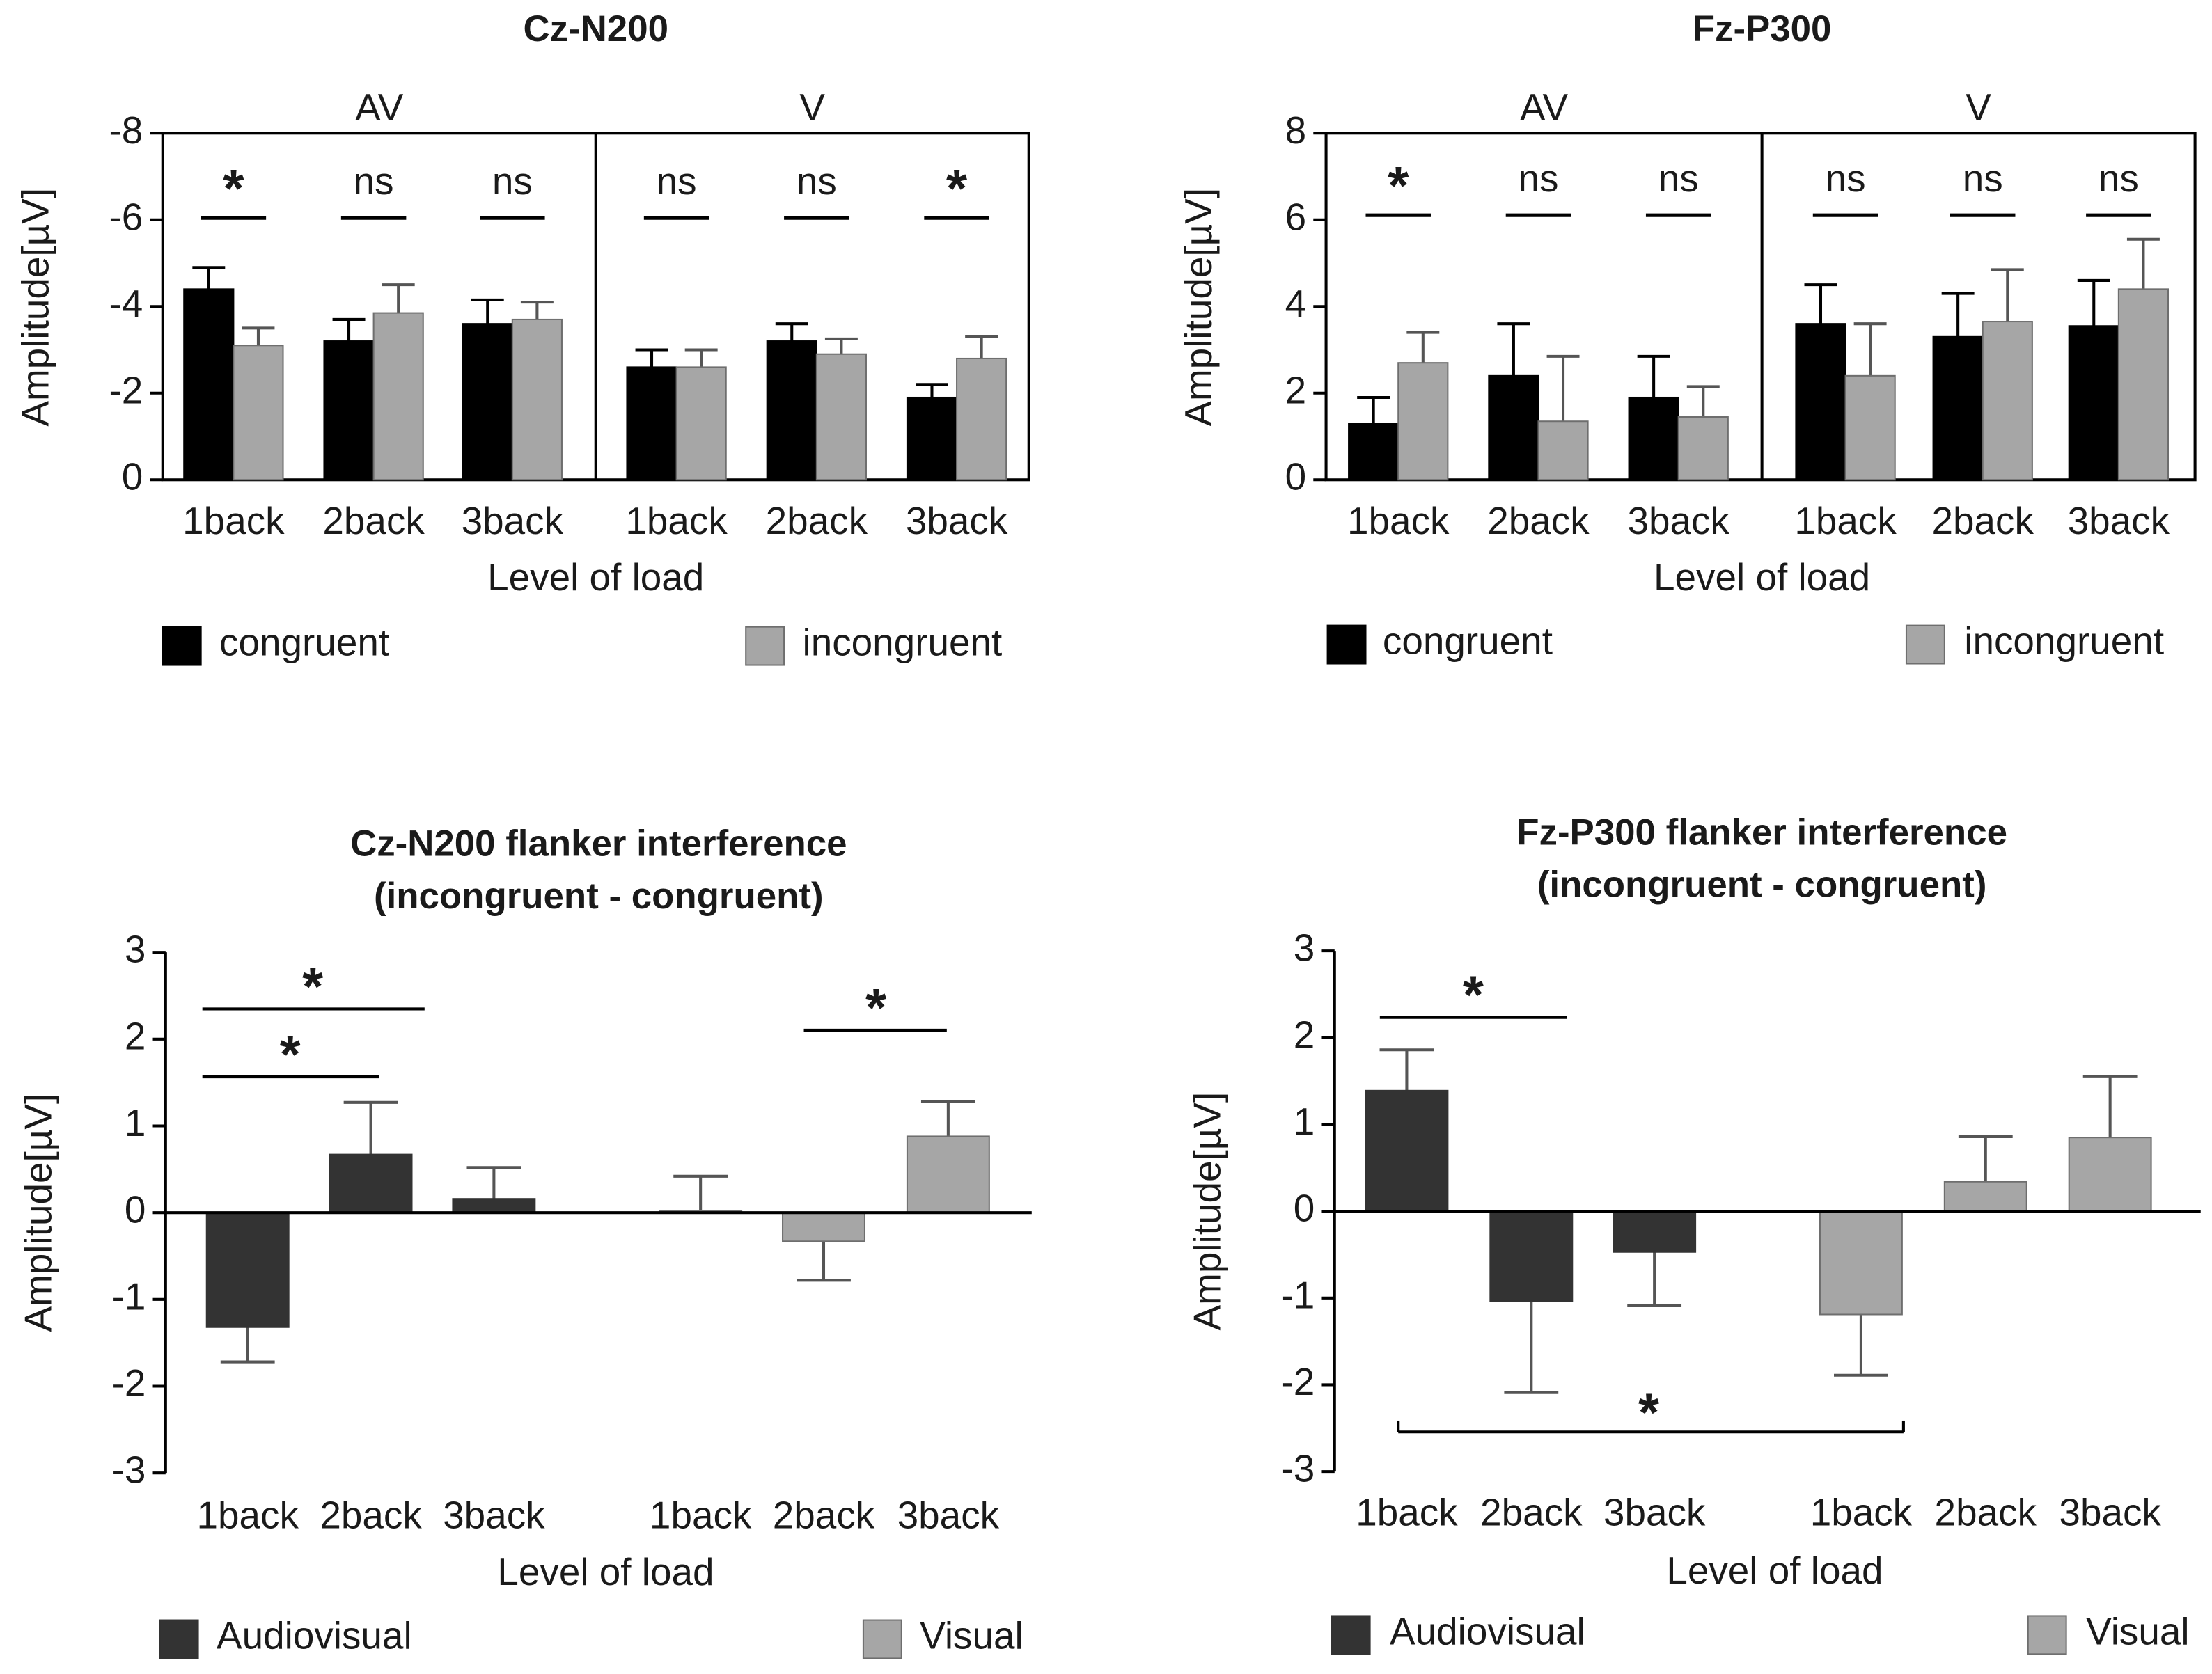 This screenshot has height=1674, width=2212. What do you see at coordinates (598, 844) in the screenshot?
I see `chart-title: Cz-N200 flanker interference` at bounding box center [598, 844].